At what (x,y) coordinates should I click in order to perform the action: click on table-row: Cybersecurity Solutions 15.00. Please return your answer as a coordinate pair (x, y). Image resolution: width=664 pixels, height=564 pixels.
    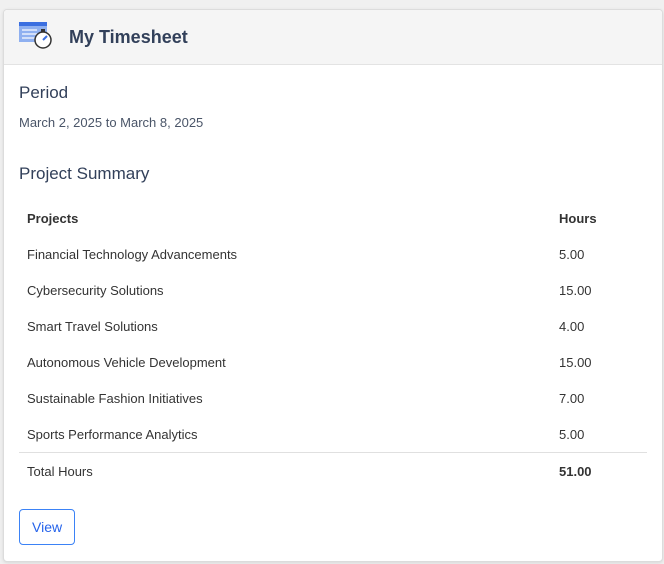
    Looking at the image, I should click on (333, 290).